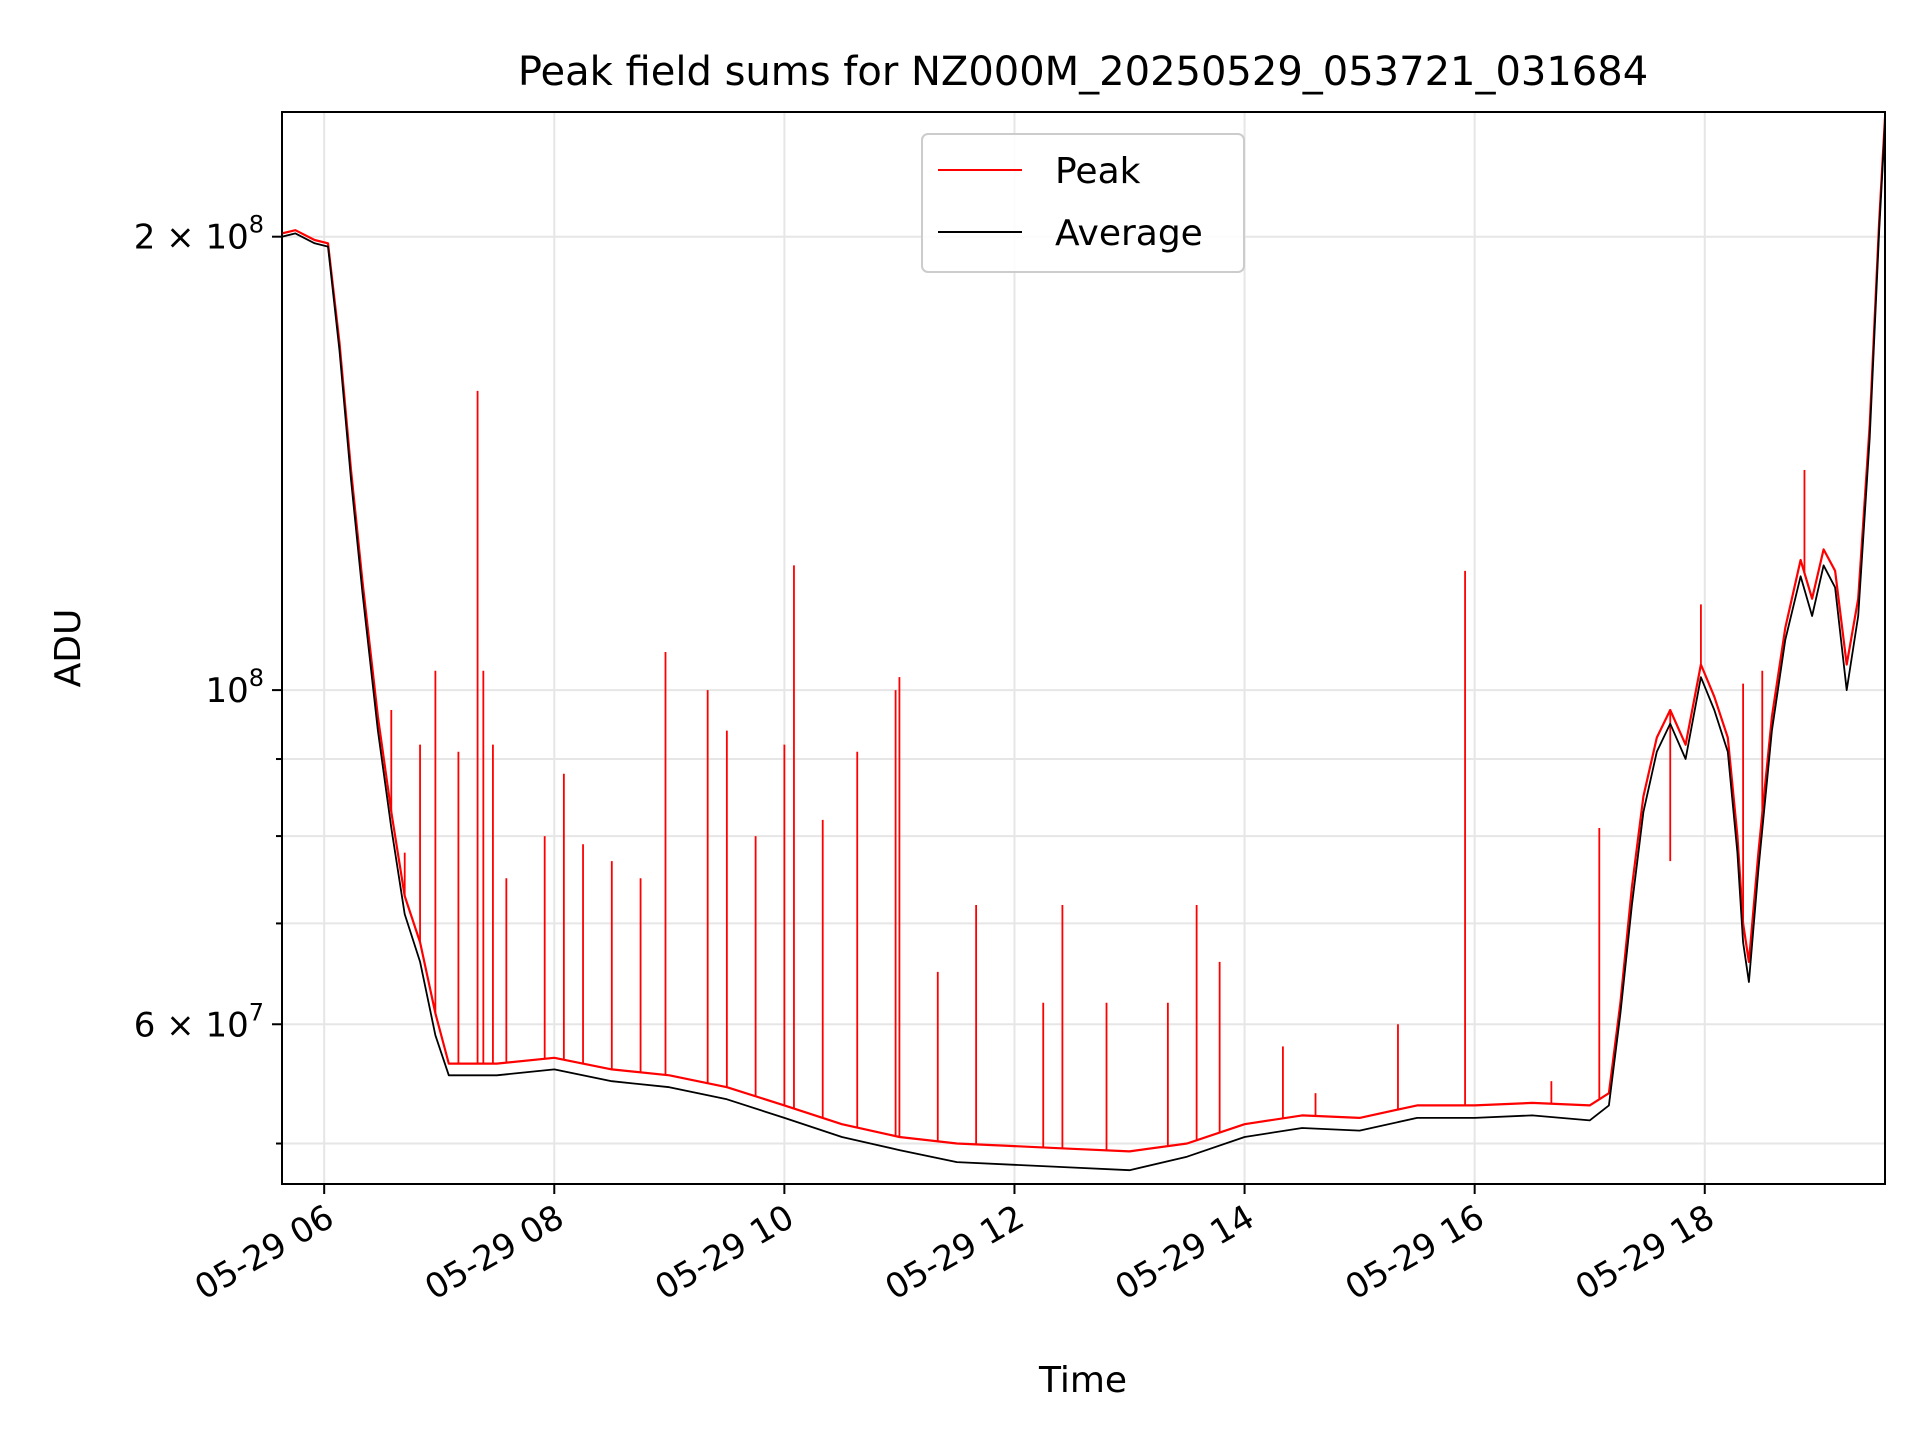  Describe the element at coordinates (226, 691) in the screenshot. I see `y-tick-base: 10` at that location.